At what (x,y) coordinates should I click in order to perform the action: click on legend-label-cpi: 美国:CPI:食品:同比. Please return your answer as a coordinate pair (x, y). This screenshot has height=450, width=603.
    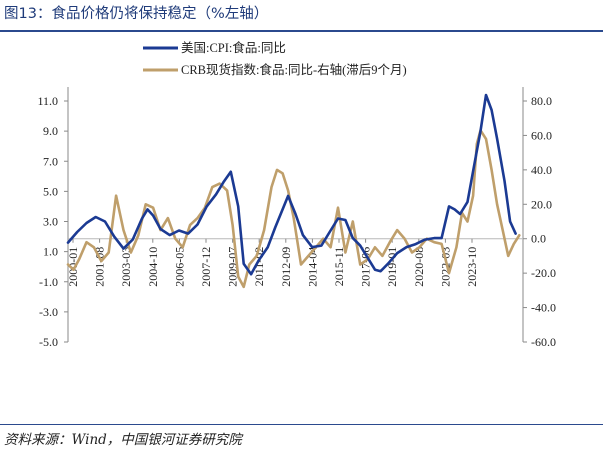
    Looking at the image, I should click on (233, 47).